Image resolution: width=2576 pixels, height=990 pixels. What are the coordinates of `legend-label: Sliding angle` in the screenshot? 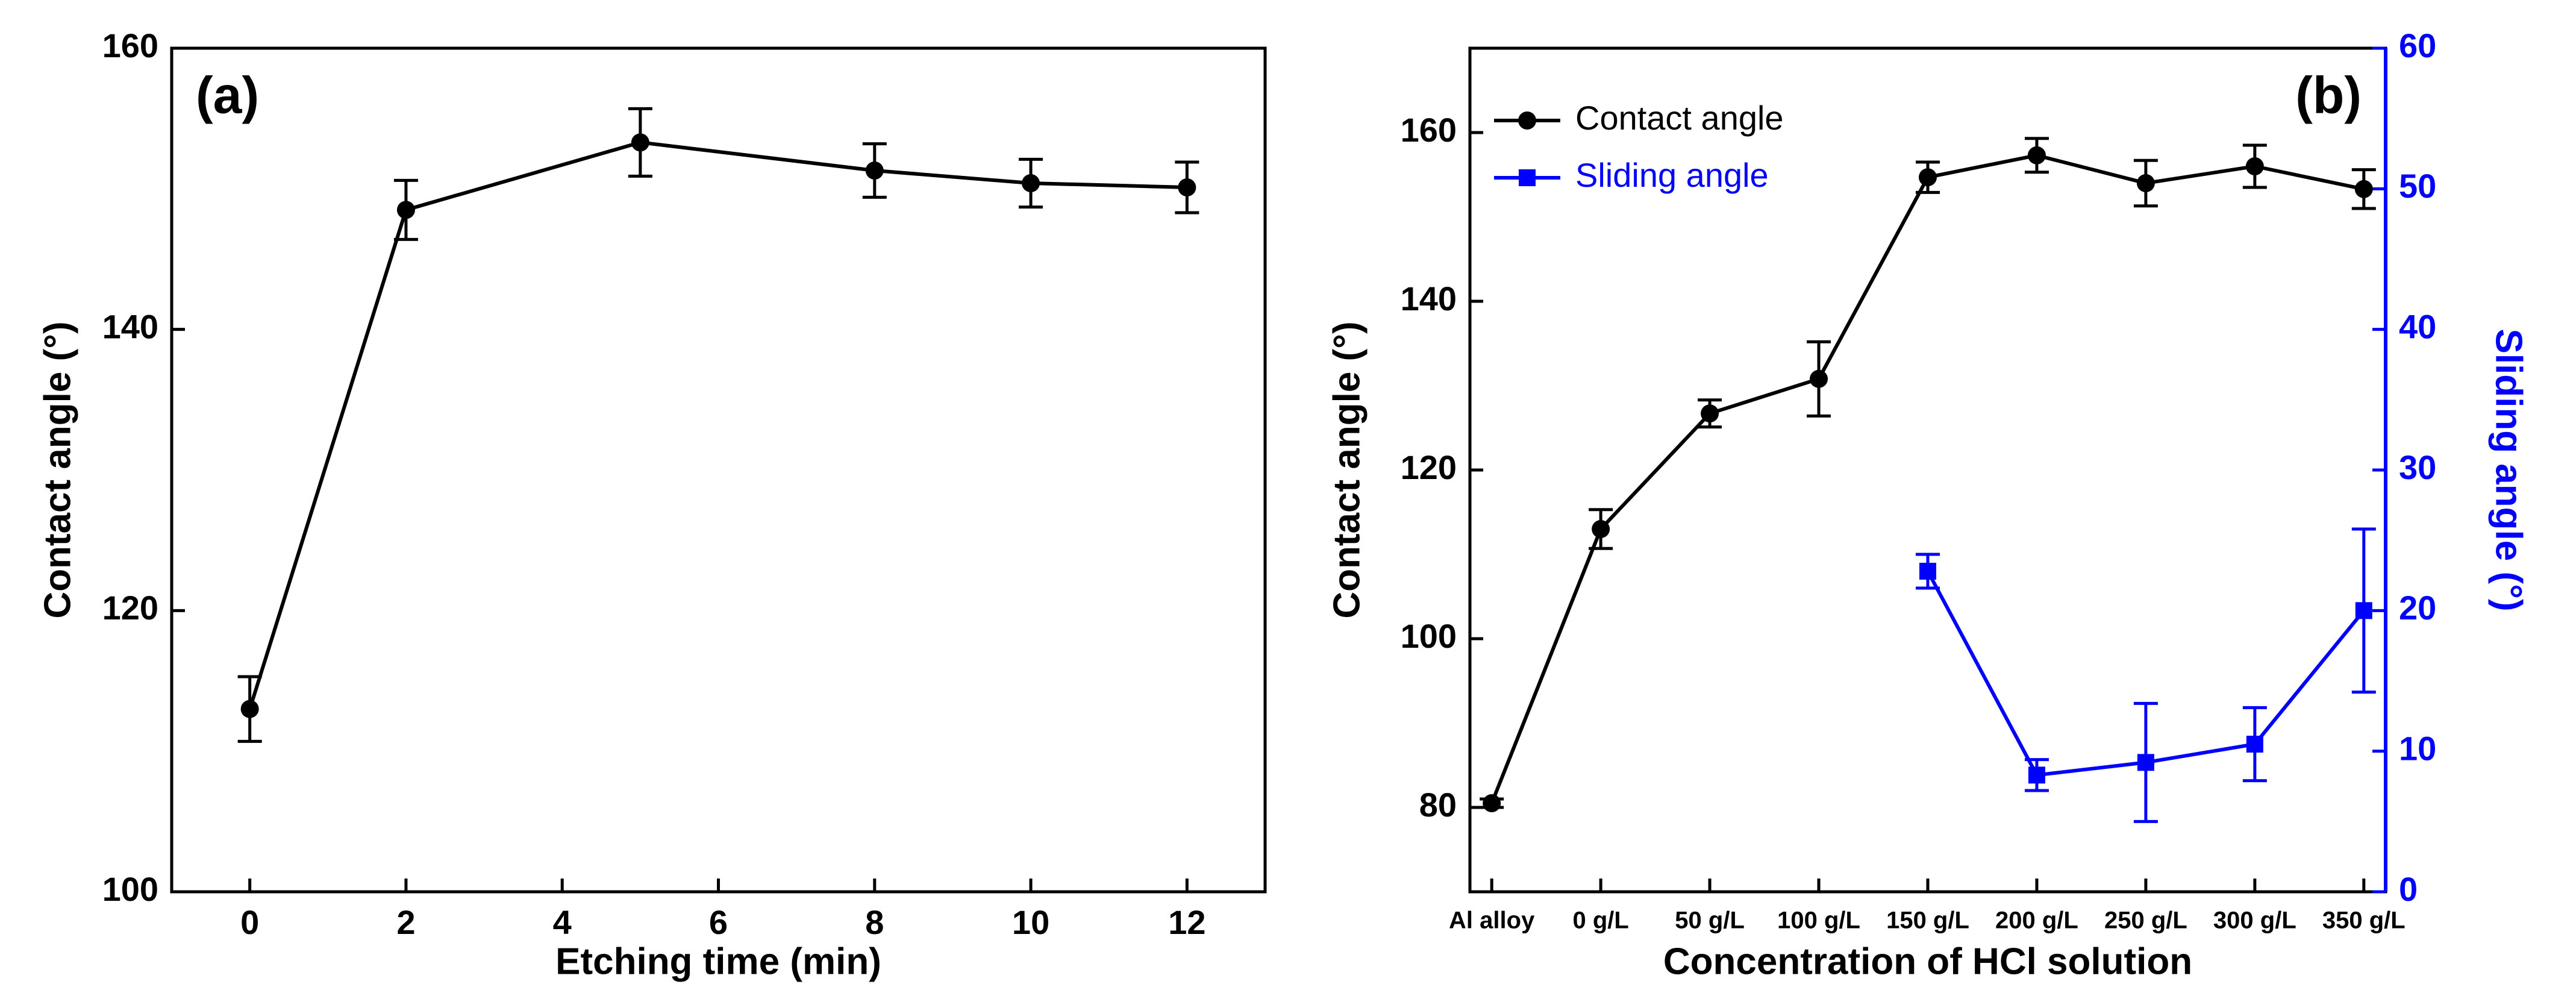 It's located at (1672, 175).